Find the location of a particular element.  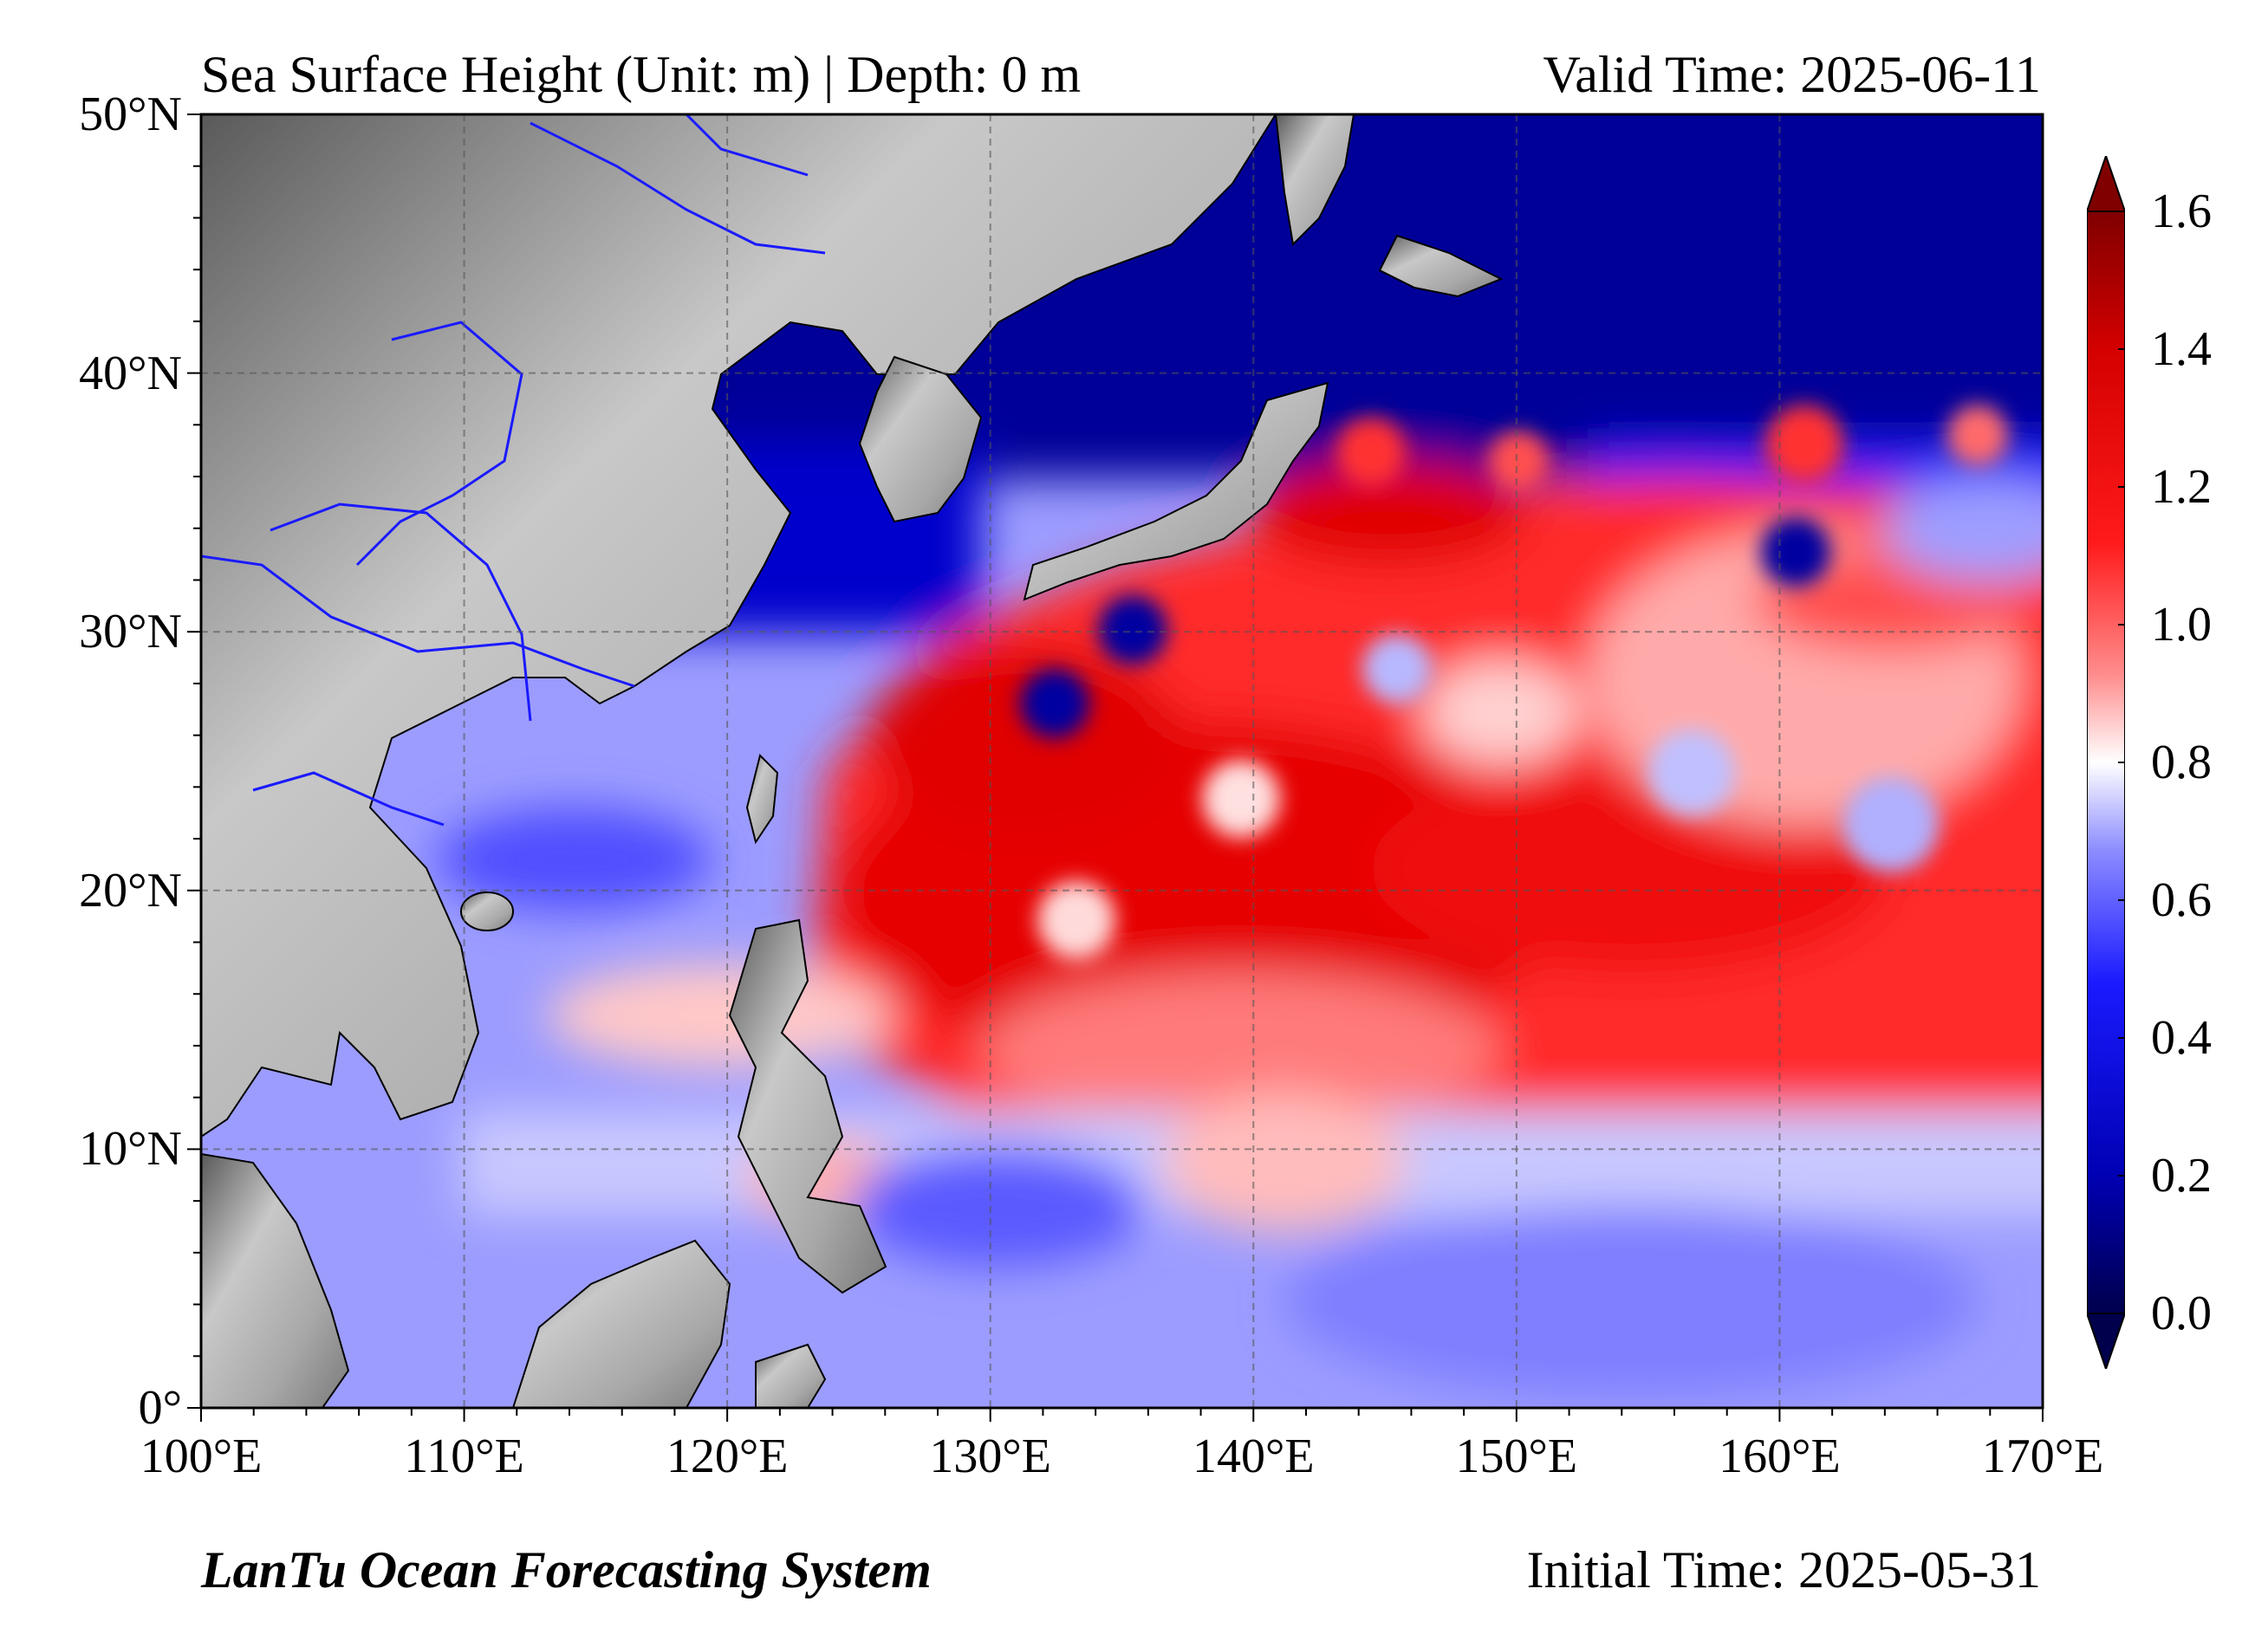

colorbar-tick-label: 0.0 is located at coordinates (2181, 1313).